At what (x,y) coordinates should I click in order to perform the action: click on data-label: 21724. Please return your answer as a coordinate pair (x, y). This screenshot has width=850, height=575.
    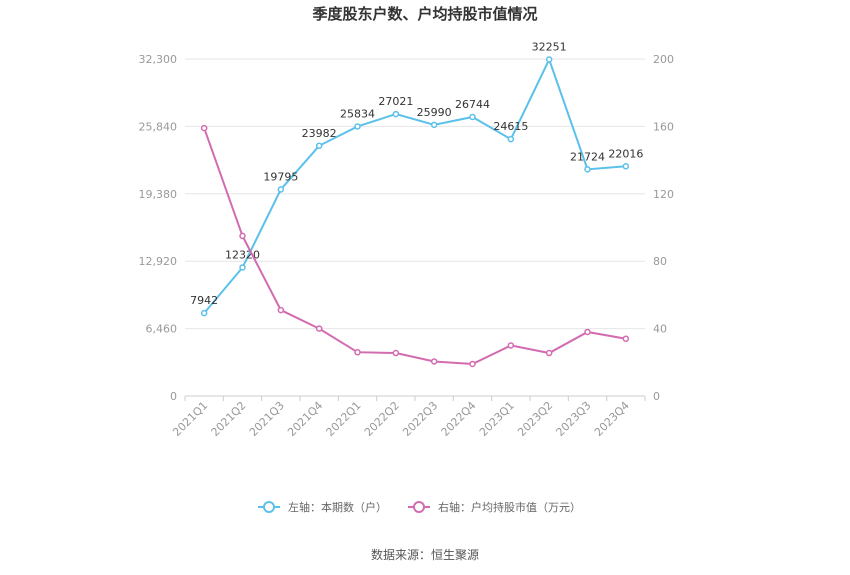
    Looking at the image, I should click on (587, 156).